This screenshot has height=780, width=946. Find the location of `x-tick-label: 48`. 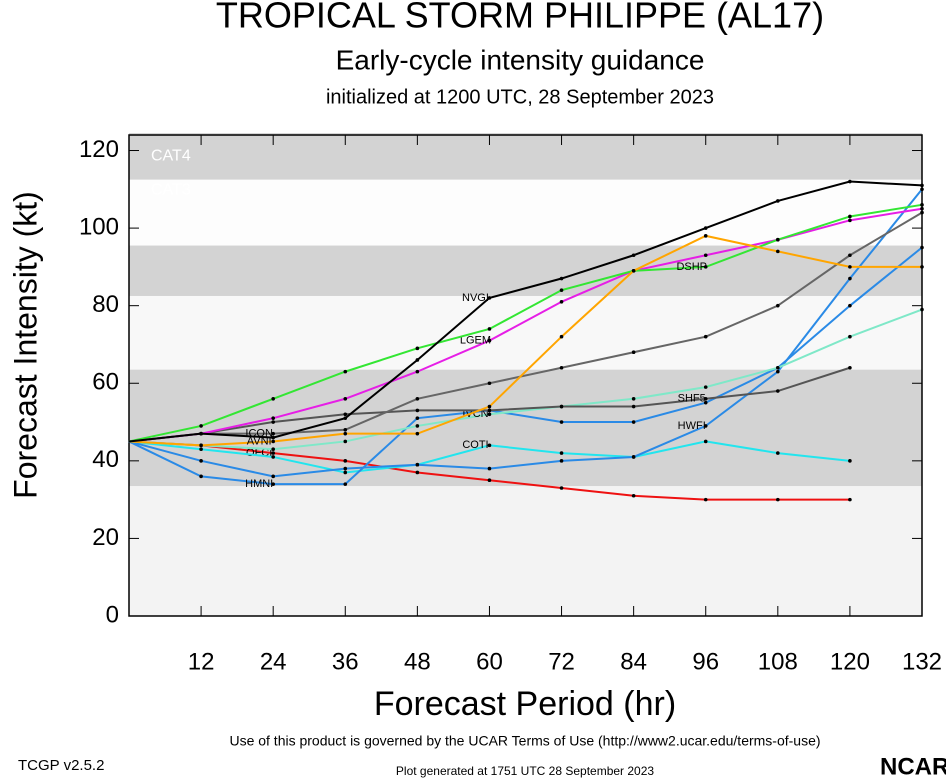

x-tick-label: 48 is located at coordinates (417, 661).